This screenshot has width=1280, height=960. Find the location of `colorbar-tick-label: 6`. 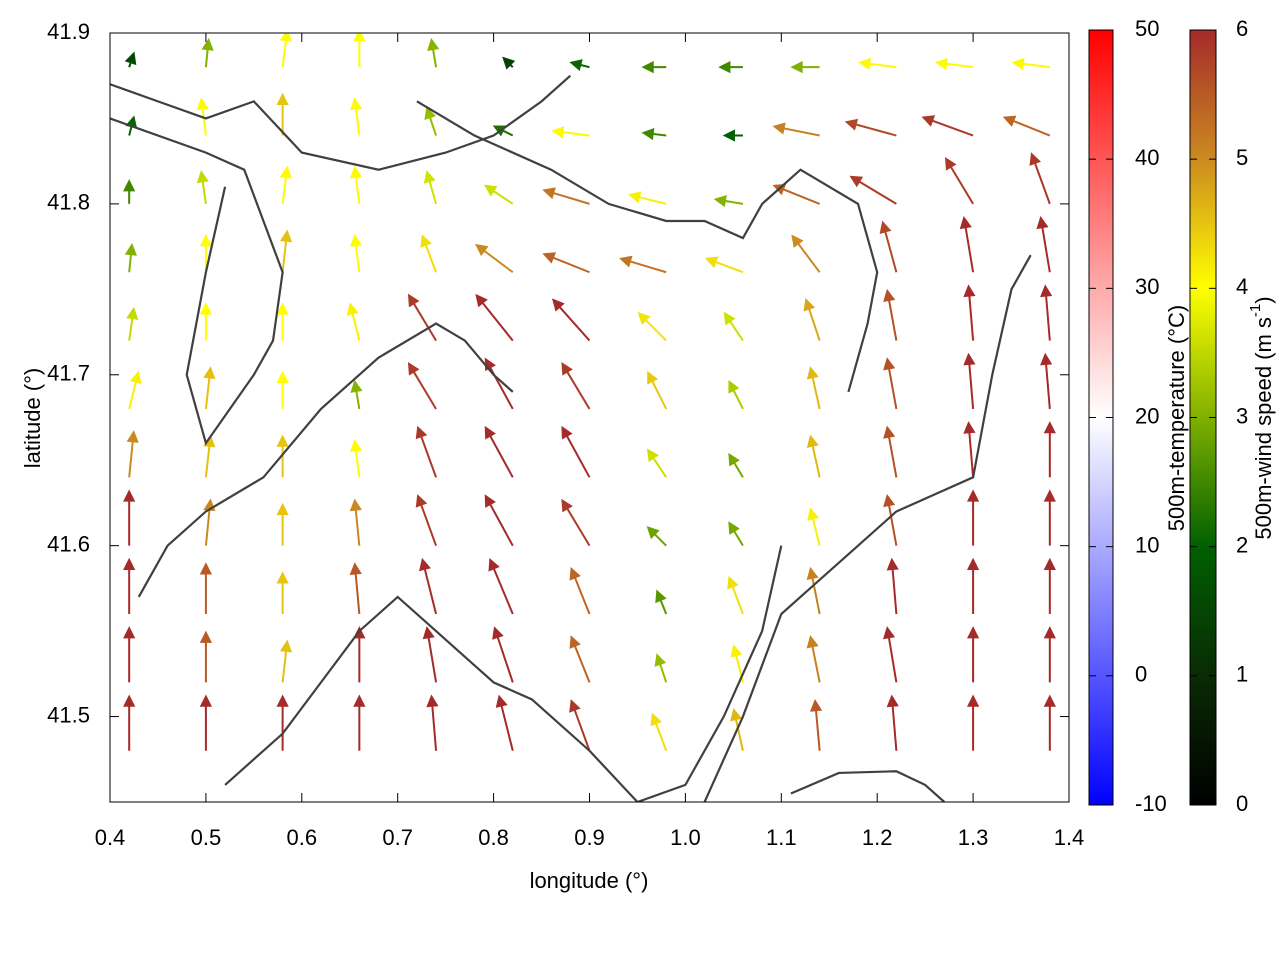

colorbar-tick-label: 6 is located at coordinates (1242, 28).